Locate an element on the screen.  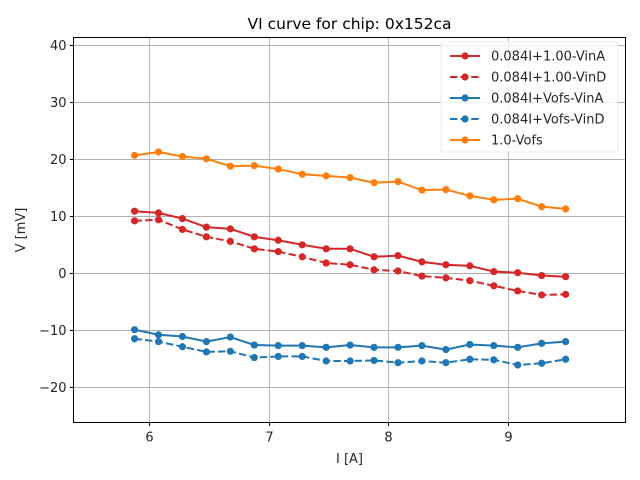
y-axis-label: V [mV] is located at coordinates (21, 230).